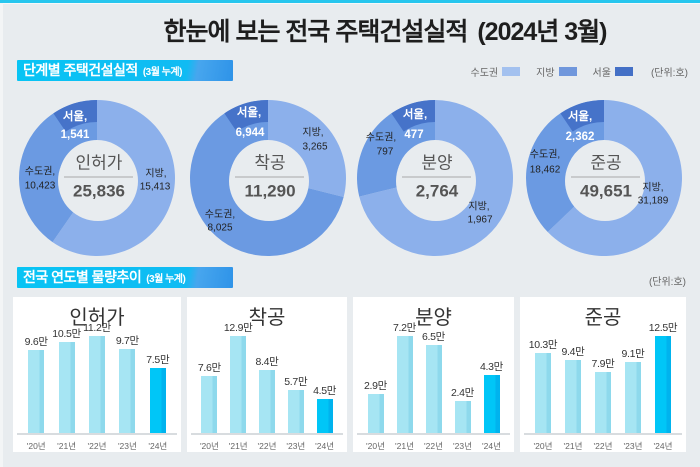 This screenshot has height=467, width=700. What do you see at coordinates (267, 318) in the screenshot?
I see `bar-panel-title: 착공` at bounding box center [267, 318].